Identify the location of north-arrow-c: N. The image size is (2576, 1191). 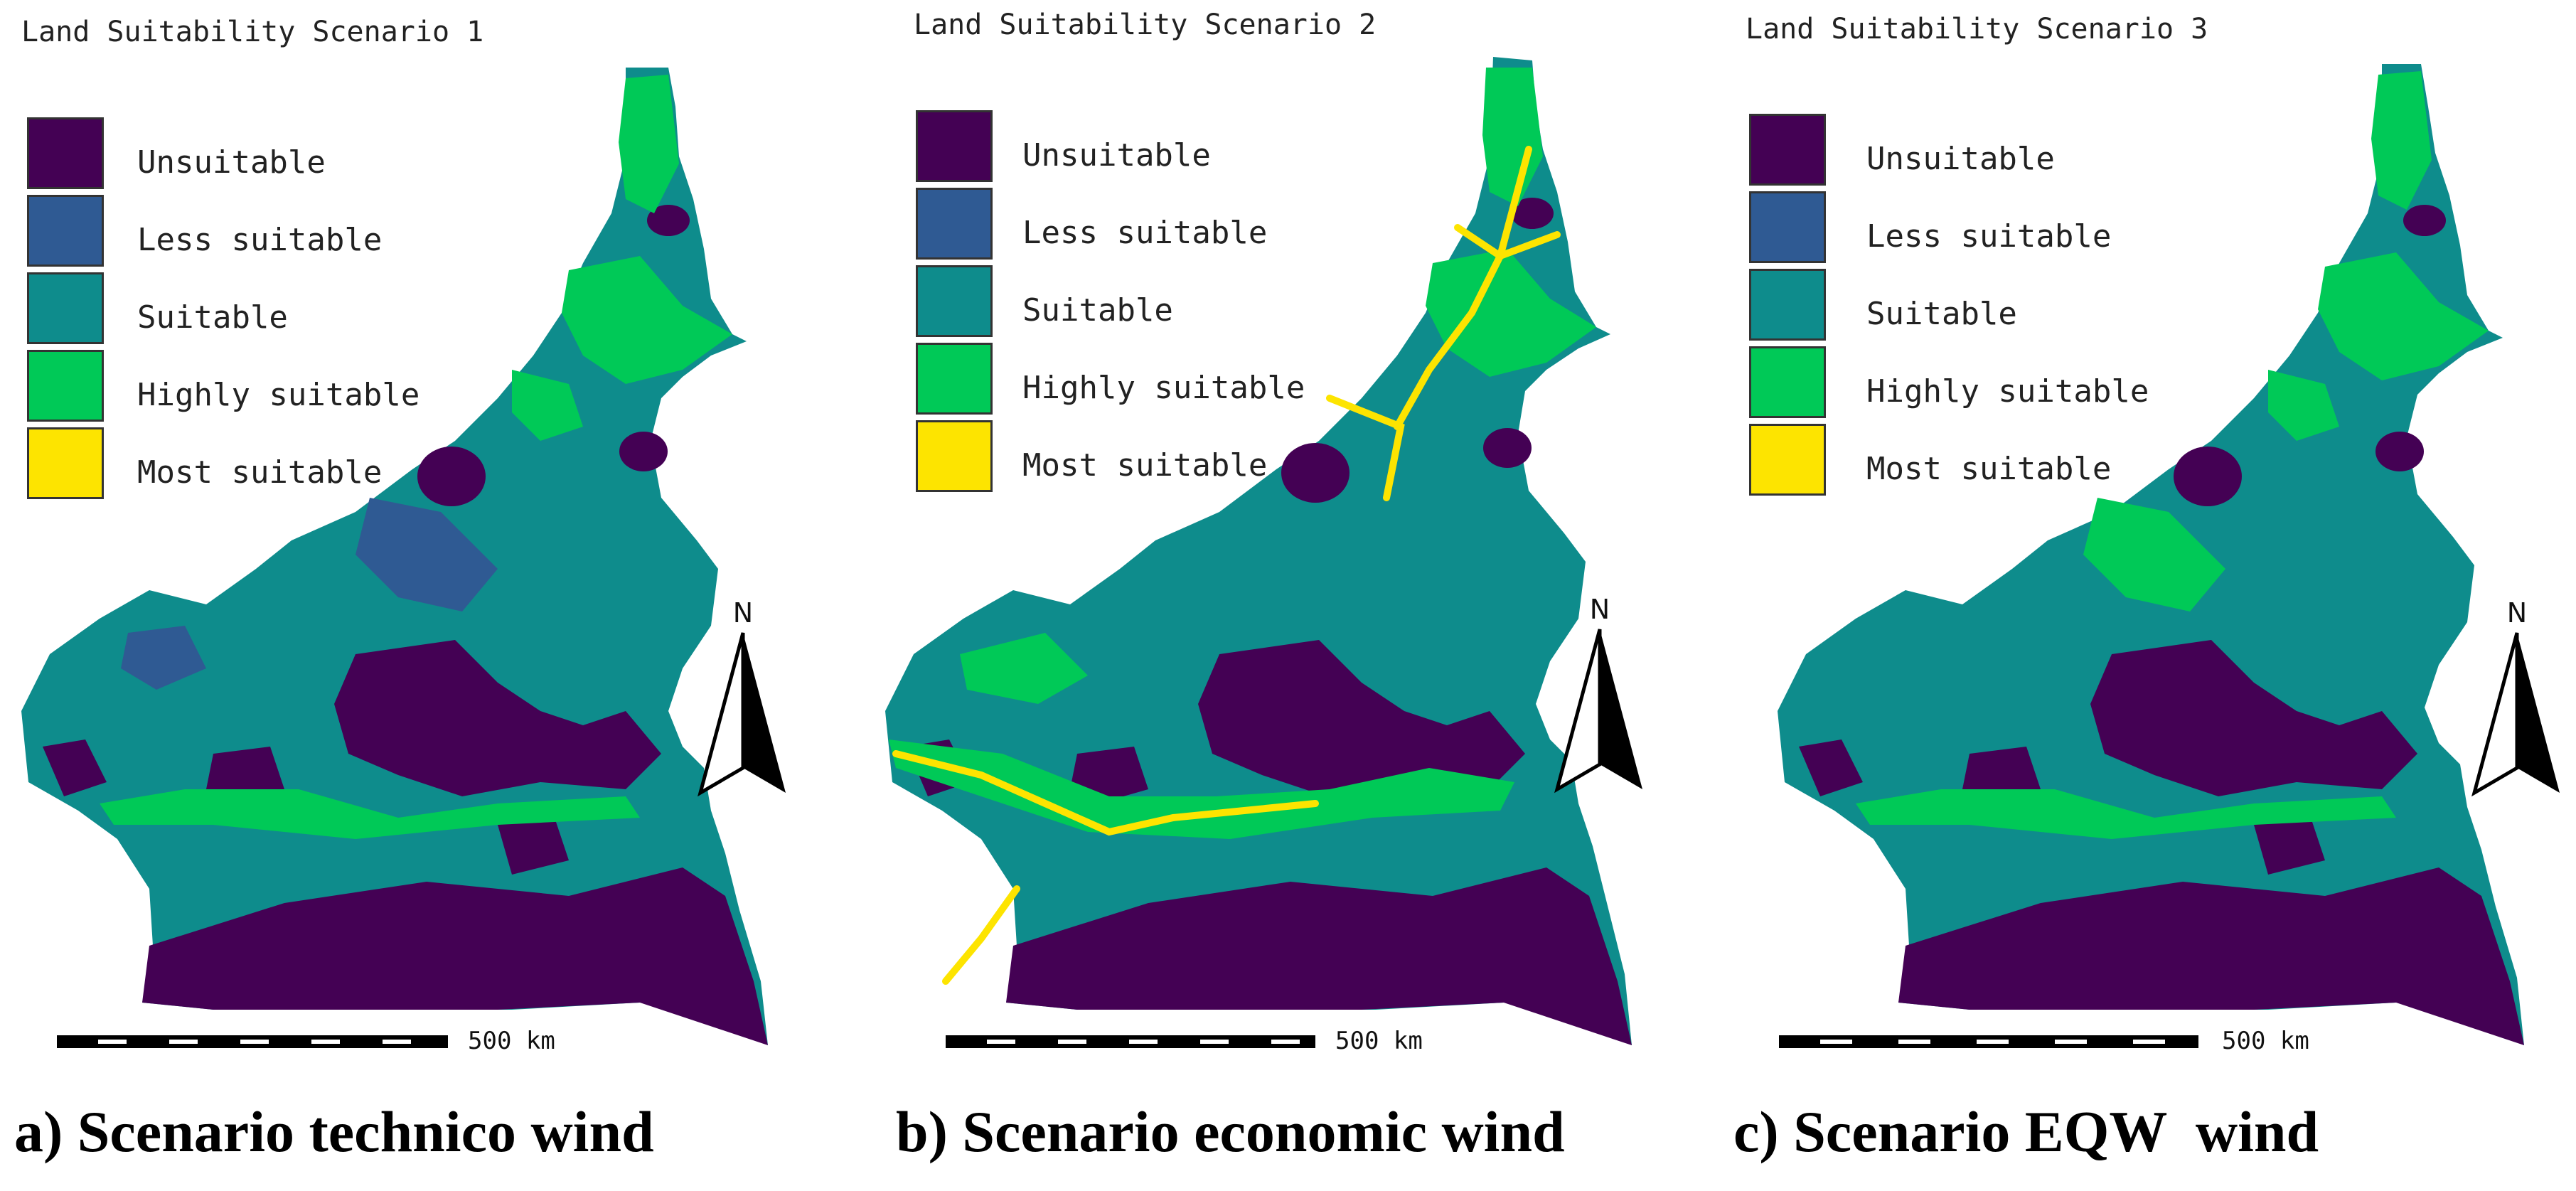
(2517, 700).